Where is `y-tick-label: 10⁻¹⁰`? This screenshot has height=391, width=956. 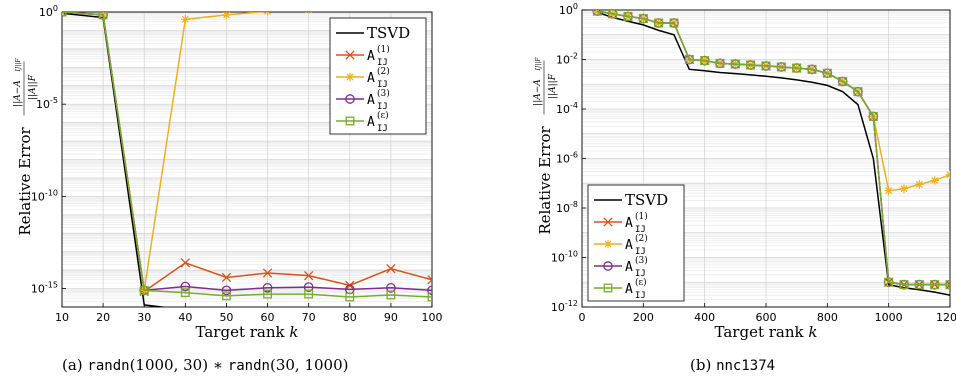 y-tick-label: 10⁻¹⁰ is located at coordinates (564, 257).